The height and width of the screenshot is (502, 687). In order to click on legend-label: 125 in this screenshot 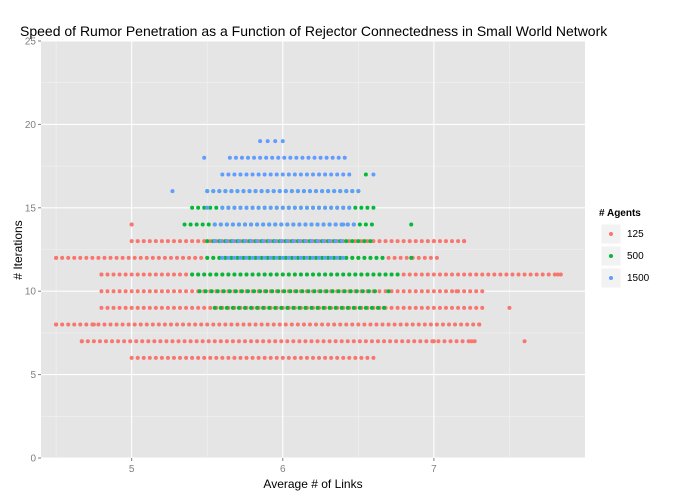, I will do `click(635, 234)`.